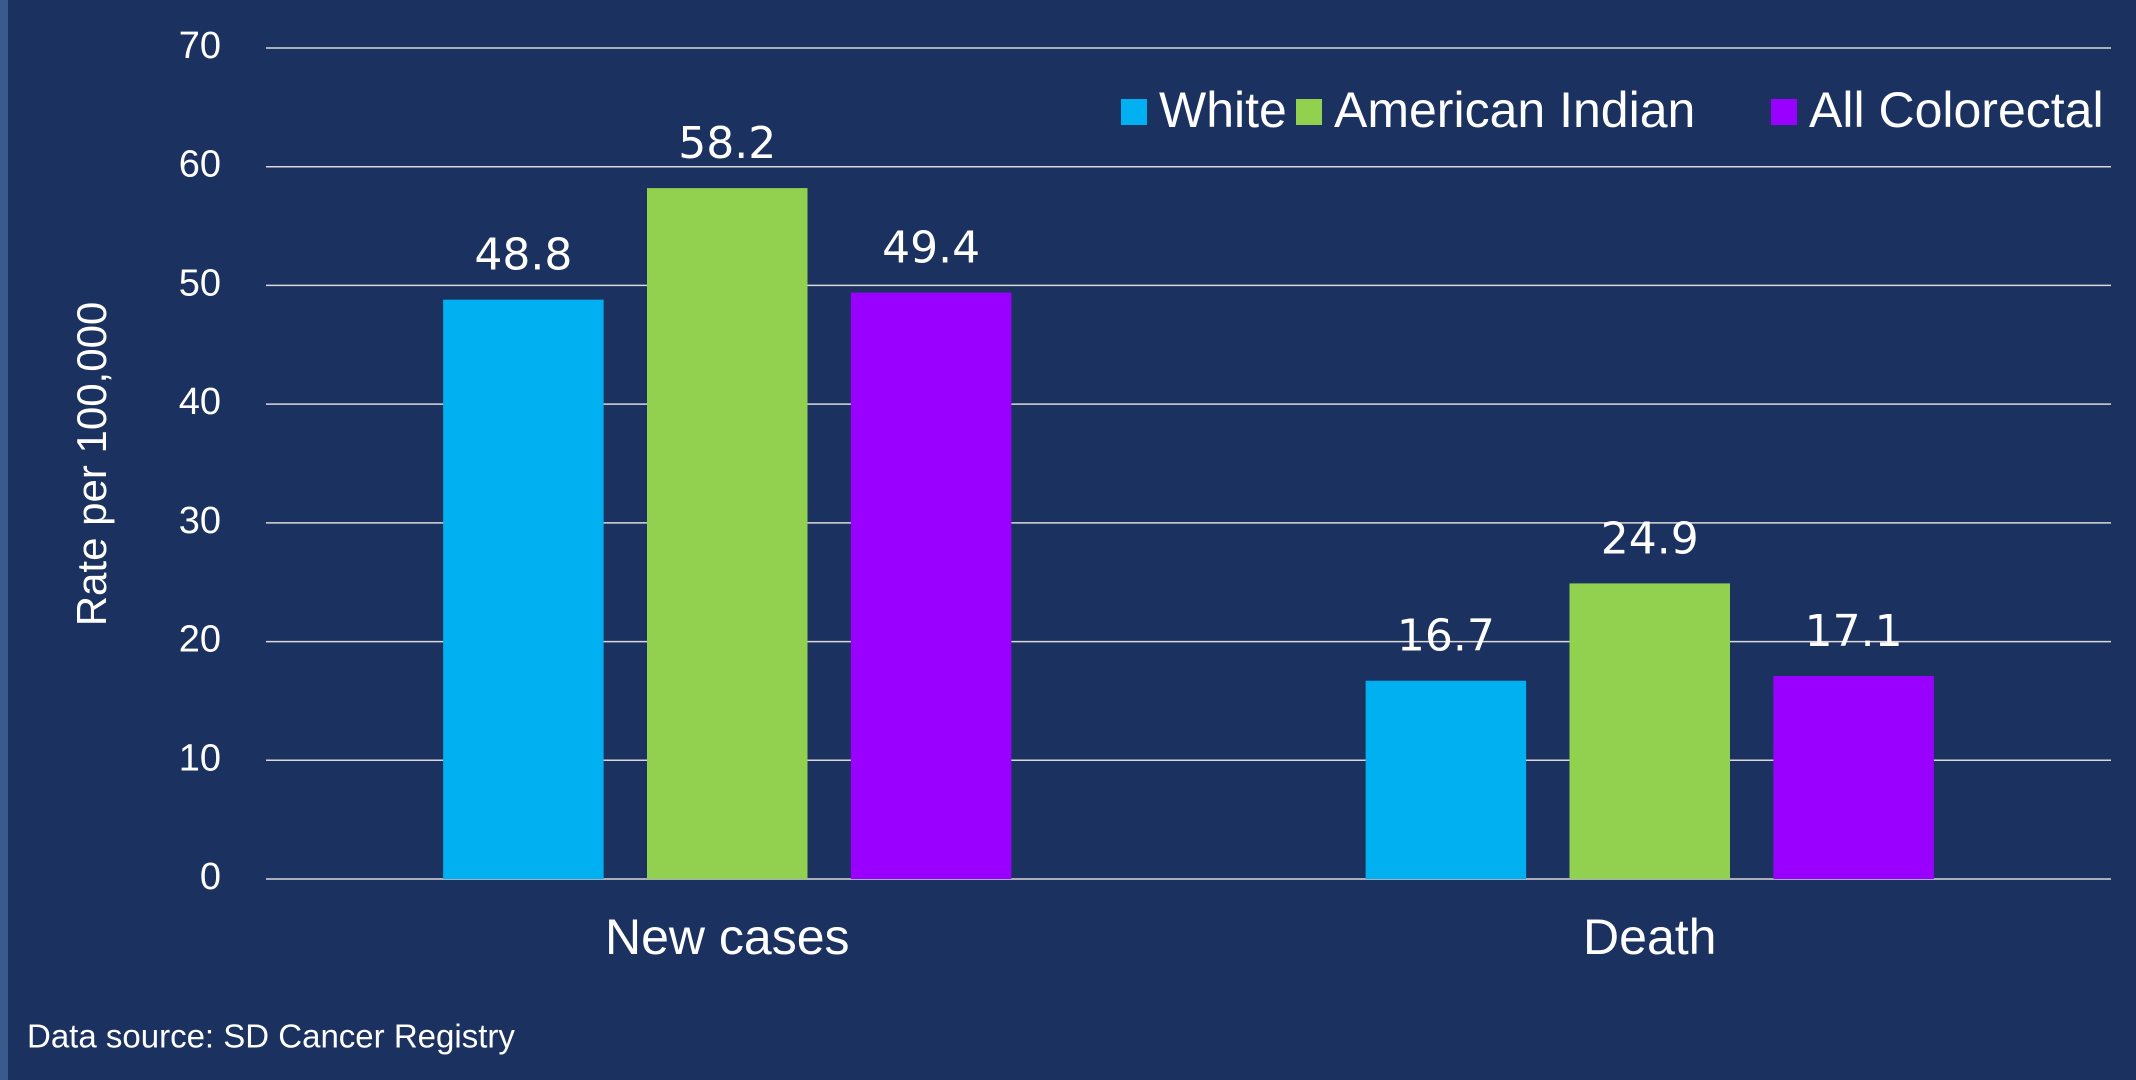 This screenshot has height=1080, width=2136. I want to click on data-label: 58.2, so click(727, 143).